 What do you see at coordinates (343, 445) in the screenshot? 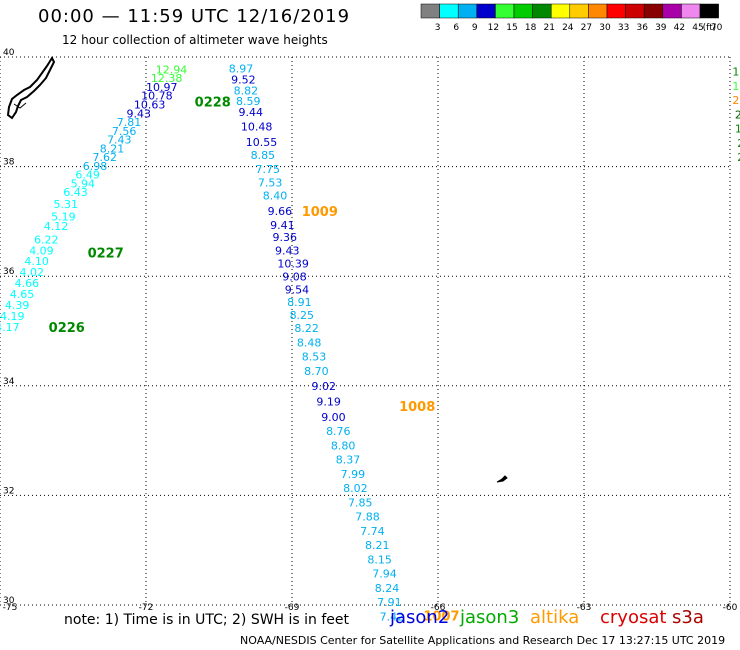
I see `swh-value-label: 8.80` at bounding box center [343, 445].